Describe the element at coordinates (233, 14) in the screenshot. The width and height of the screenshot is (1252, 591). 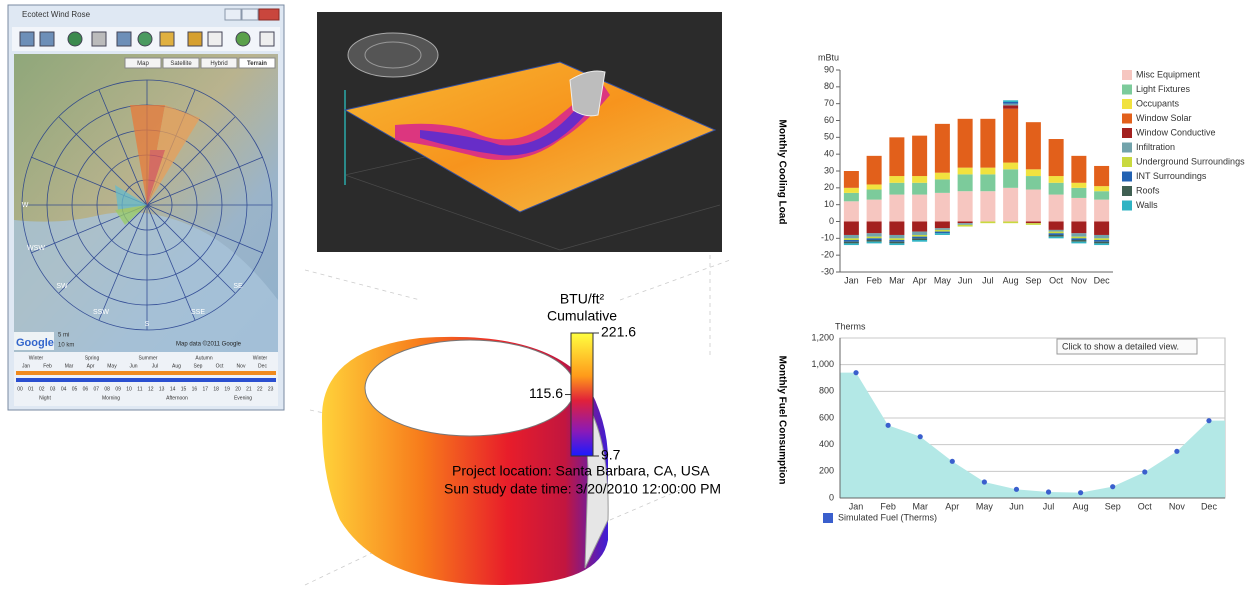
I see `minimize-button` at that location.